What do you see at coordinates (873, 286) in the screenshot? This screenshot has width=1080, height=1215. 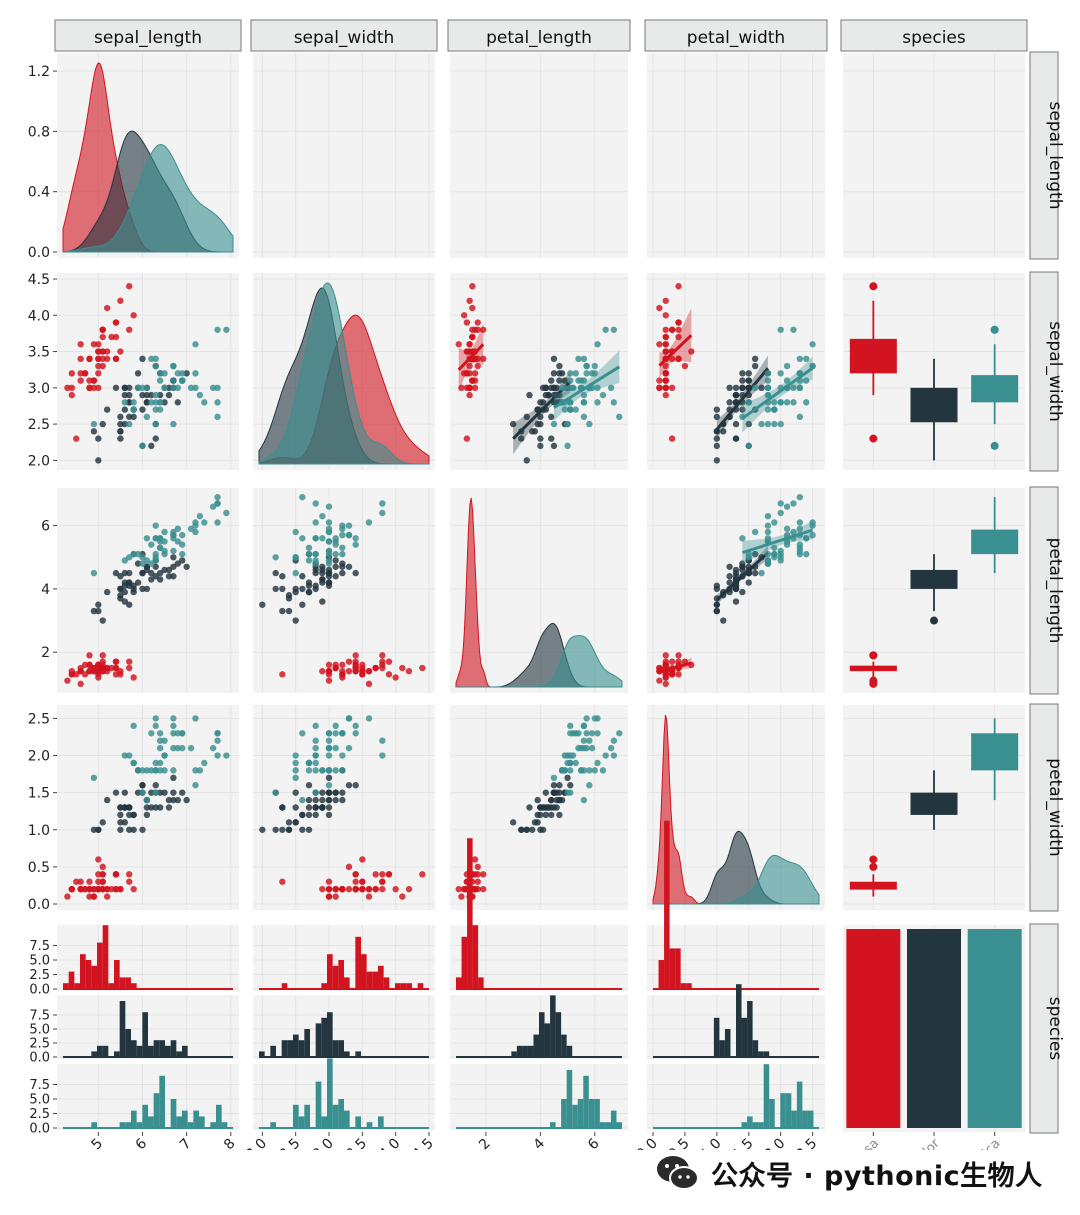 I see `outlier-setosa` at bounding box center [873, 286].